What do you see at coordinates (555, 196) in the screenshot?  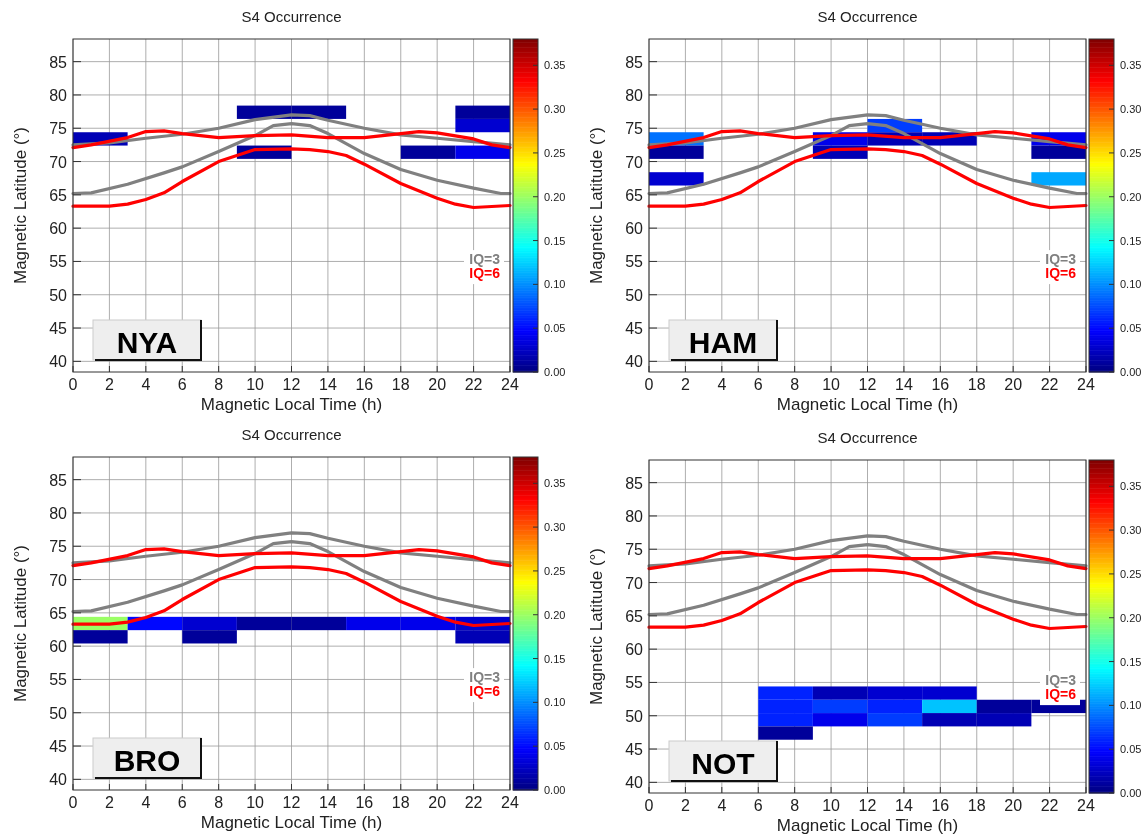 I see `color-bar-label: 0.20` at bounding box center [555, 196].